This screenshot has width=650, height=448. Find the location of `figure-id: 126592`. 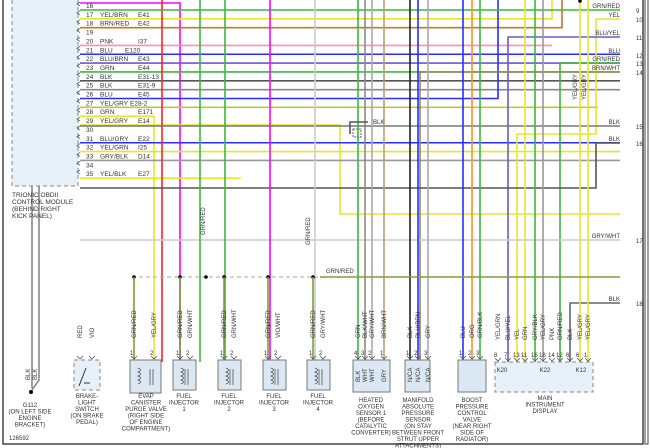

figure-id: 126592 is located at coordinates (19, 439).